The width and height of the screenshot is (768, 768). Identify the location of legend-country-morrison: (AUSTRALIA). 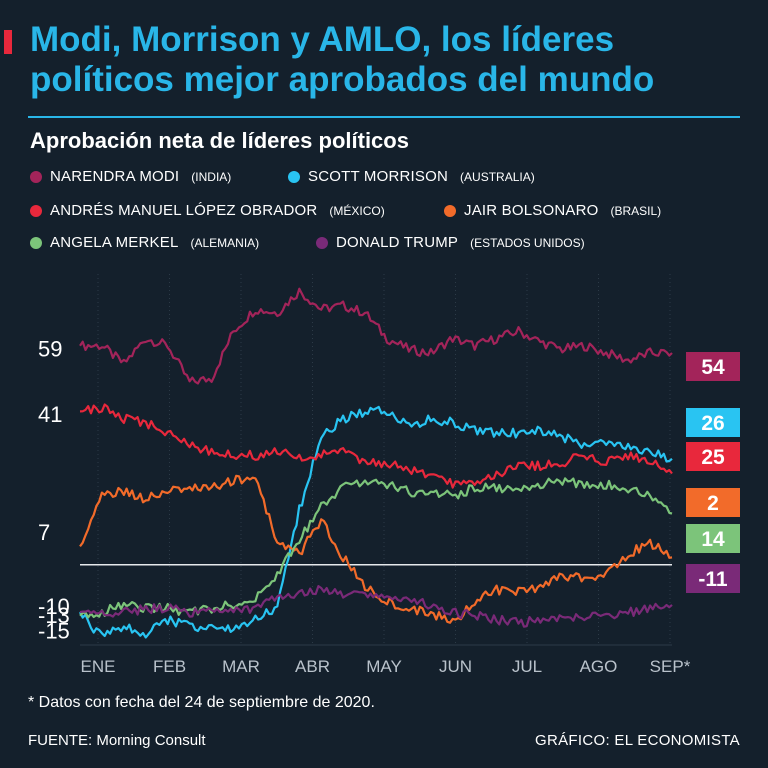
(497, 176).